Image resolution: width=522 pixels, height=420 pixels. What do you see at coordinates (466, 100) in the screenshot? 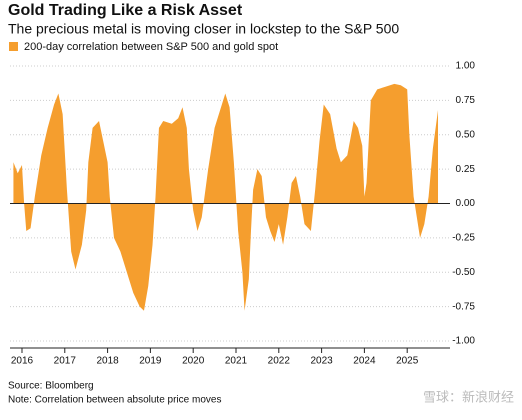
I see `y-tick-label: 0.75` at bounding box center [466, 100].